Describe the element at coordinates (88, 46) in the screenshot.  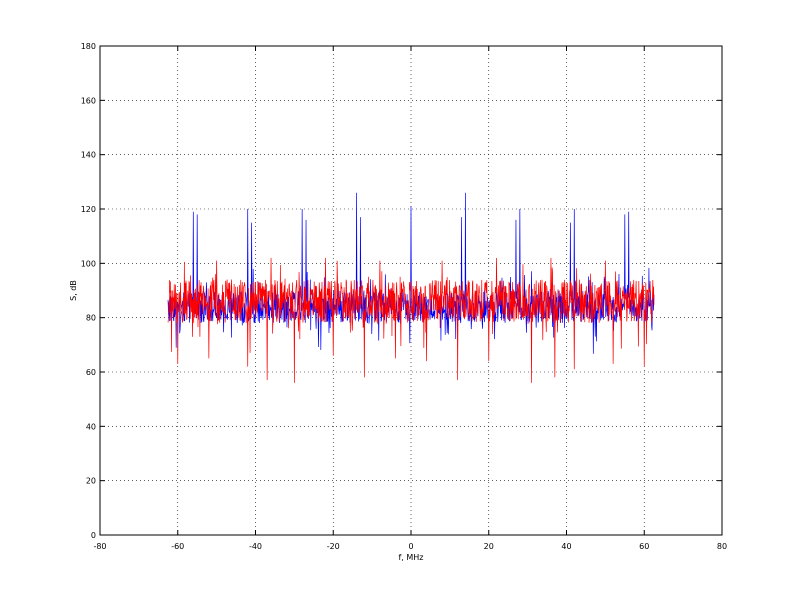
I see `y-tick-label: 180` at that location.